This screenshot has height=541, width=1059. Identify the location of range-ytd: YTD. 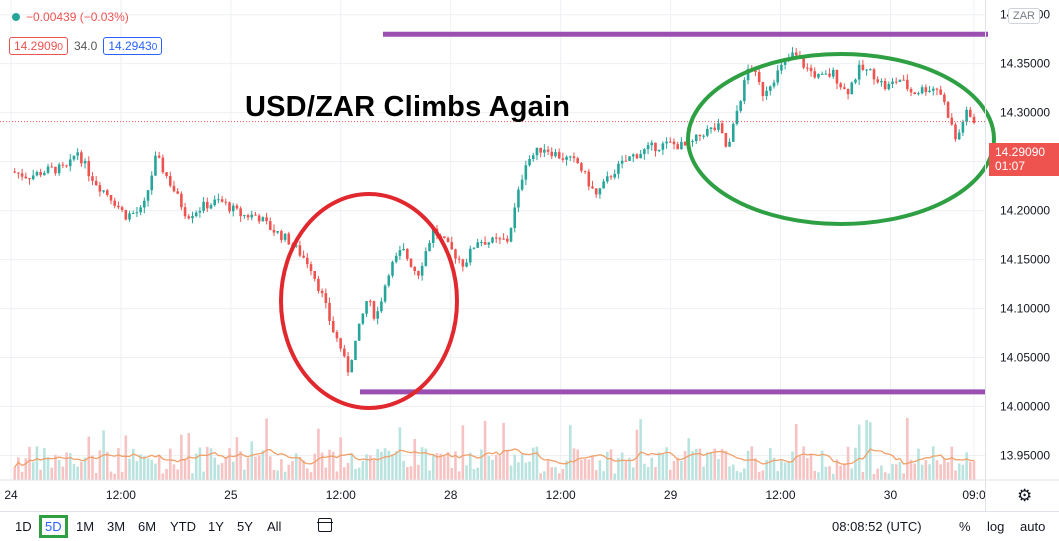
(183, 526).